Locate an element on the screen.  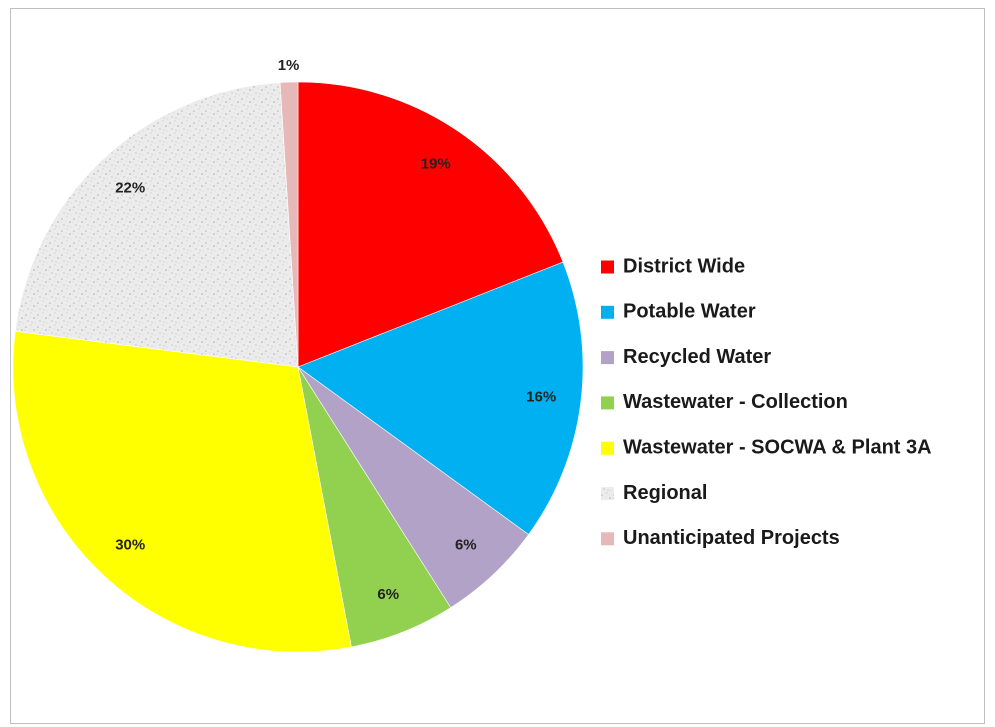
legend-label-recycled-water: Recycled Water is located at coordinates (697, 357).